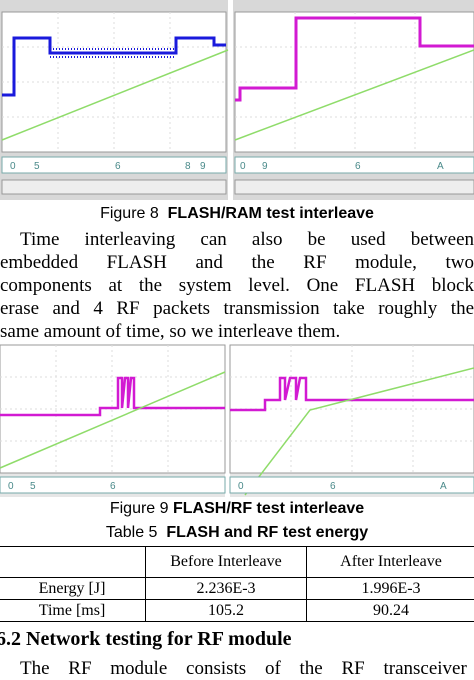 The width and height of the screenshot is (474, 680). I want to click on table-title: FLASH and RF test energy, so click(267, 532).